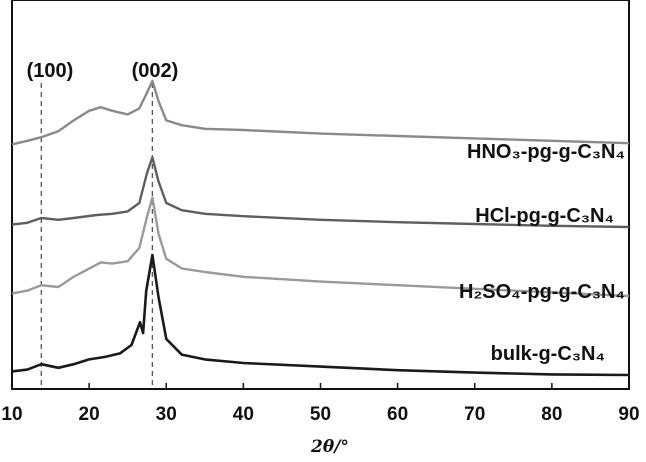 The image size is (646, 462). I want to click on series-label-hcl: HCl-pg-g-C₃N₄, so click(544, 216).